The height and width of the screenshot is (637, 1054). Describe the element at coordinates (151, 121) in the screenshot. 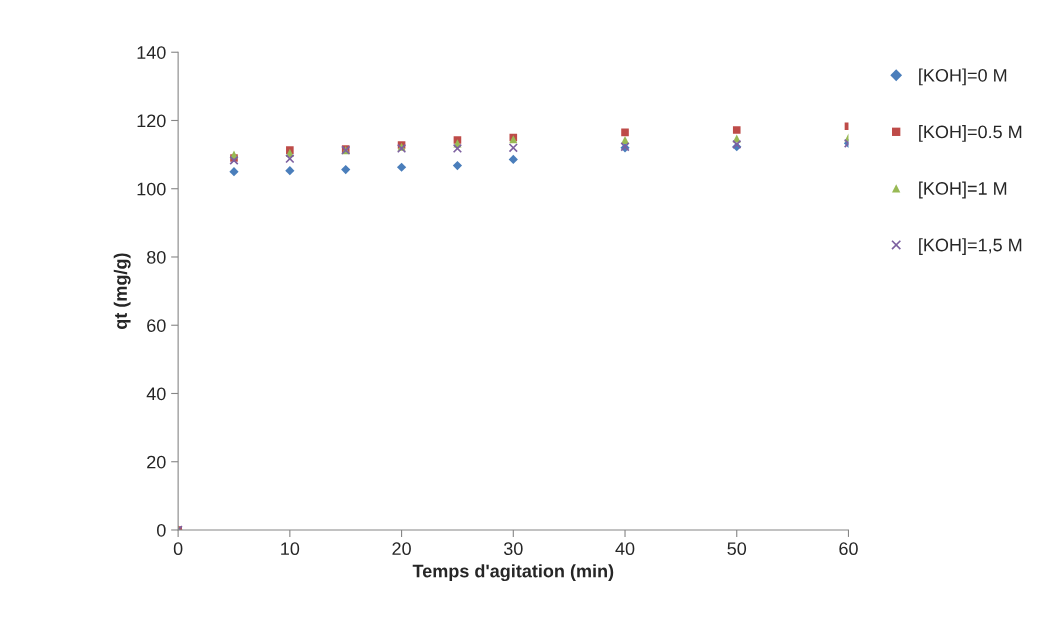

I see `y-tick-label: 120` at that location.